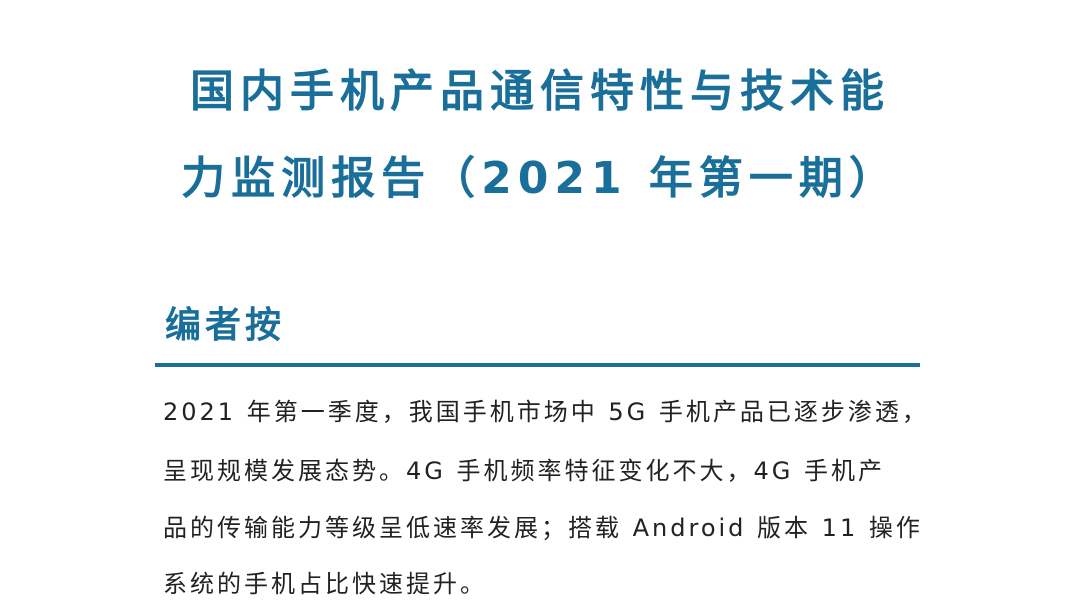  What do you see at coordinates (543, 528) in the screenshot?
I see `body-line: 品的传输能力等级呈低速率发展；搭载 Android 版本 11 操作` at bounding box center [543, 528].